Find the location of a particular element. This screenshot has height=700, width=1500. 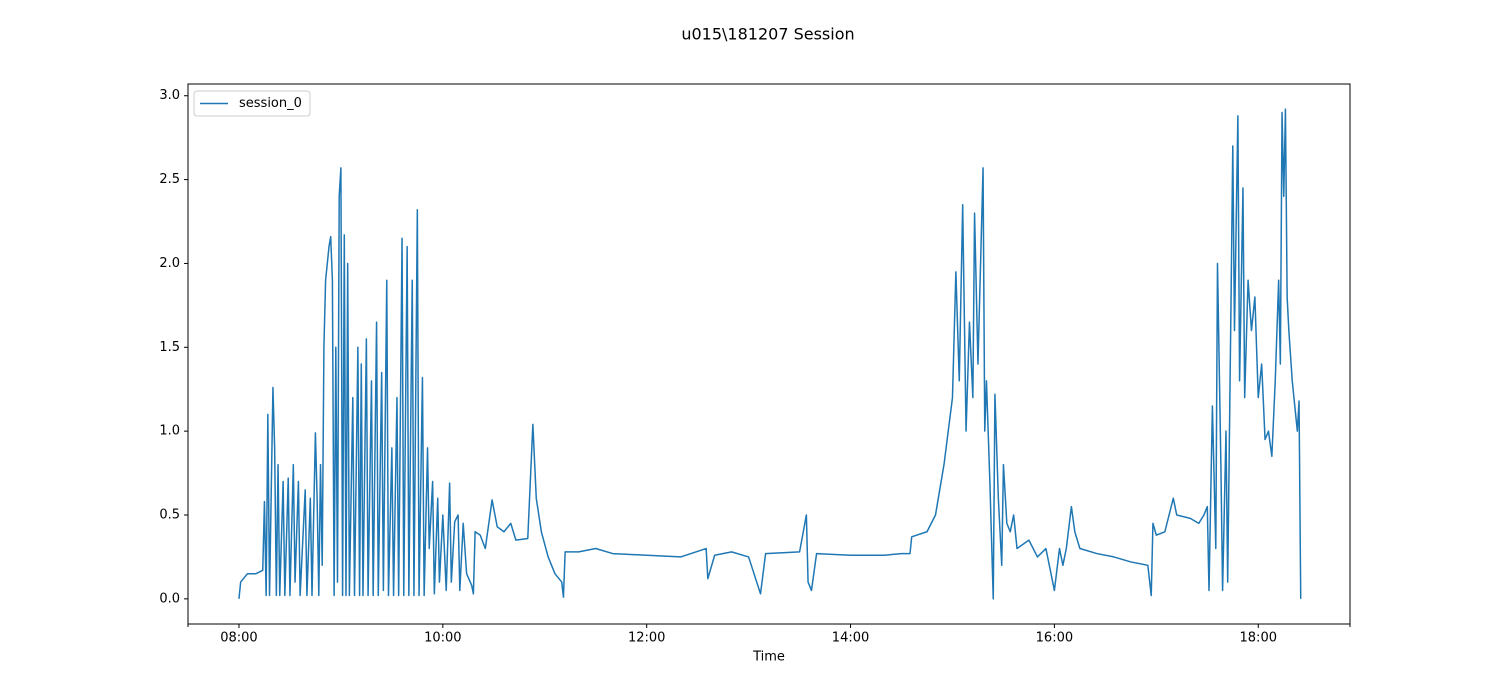

y-tick-label: 0.5 is located at coordinates (169, 514).